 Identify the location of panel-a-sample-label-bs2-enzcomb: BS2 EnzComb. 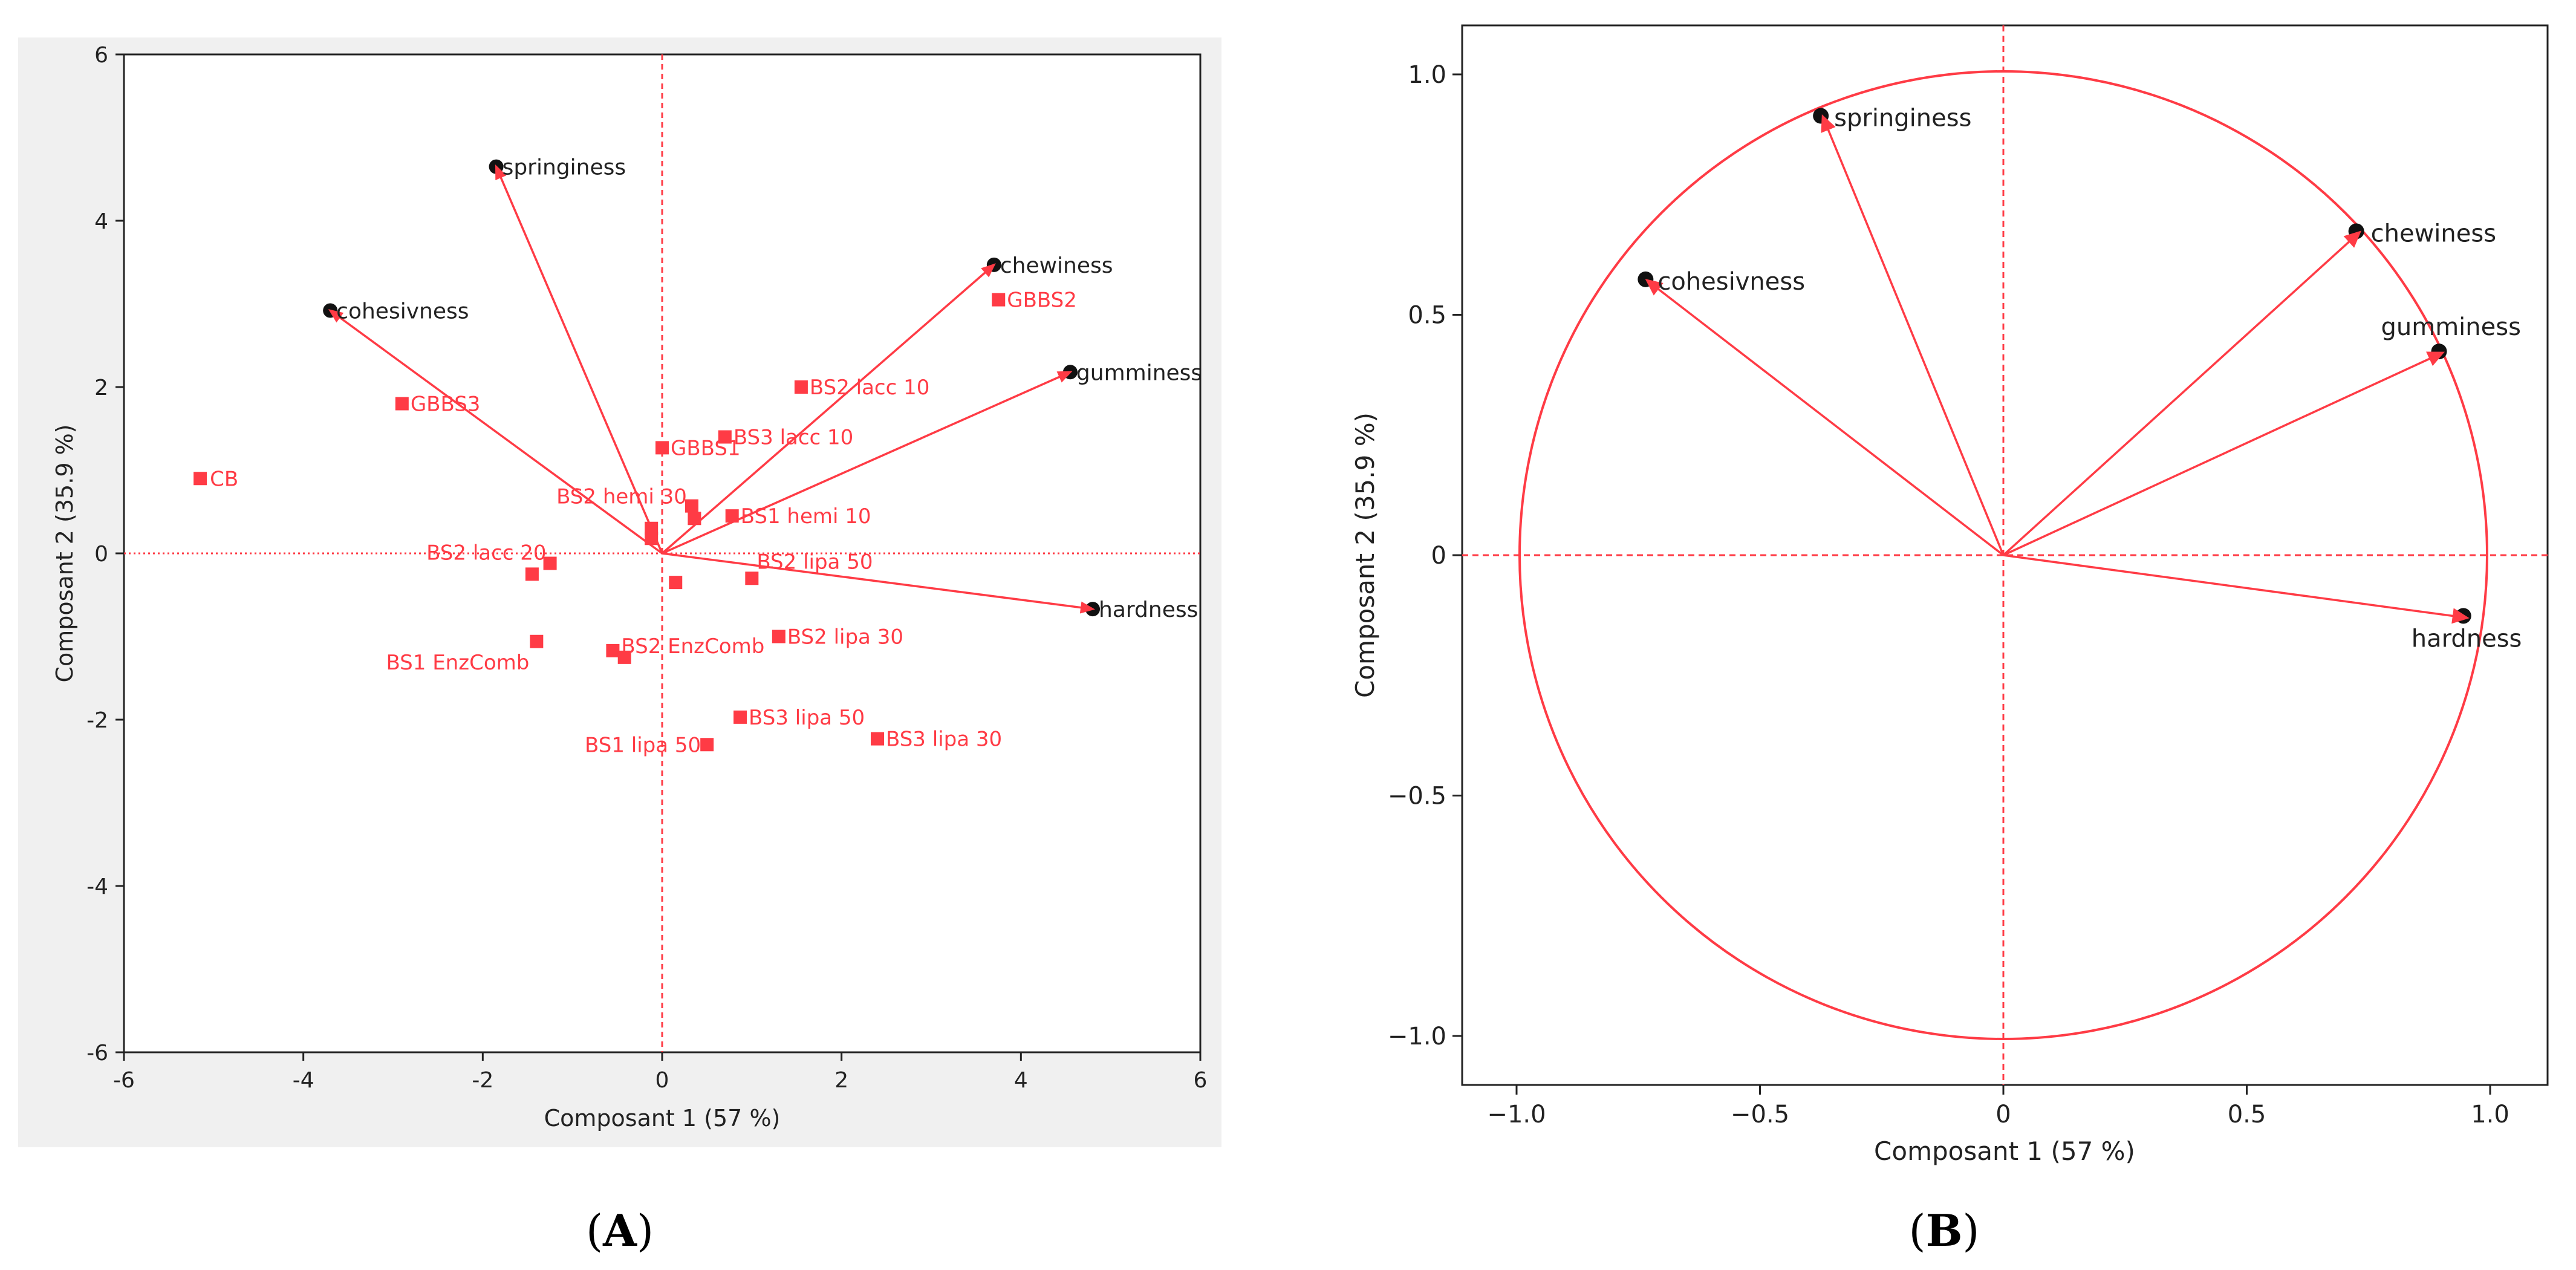
(692, 646).